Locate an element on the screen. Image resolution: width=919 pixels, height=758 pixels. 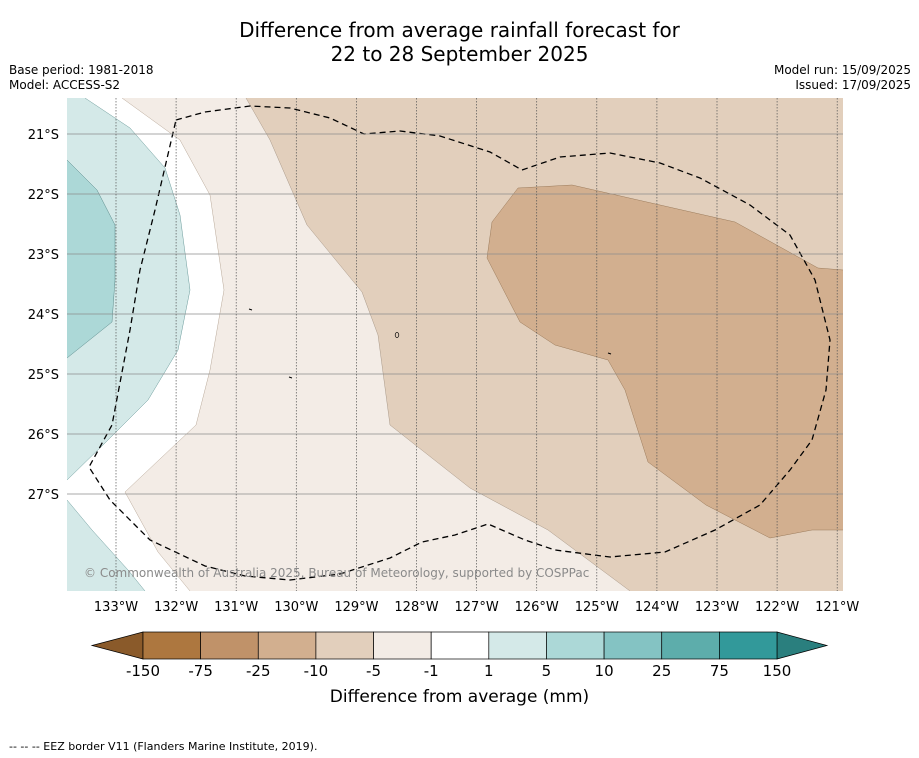
lon-label: 133°W is located at coordinates (116, 607).